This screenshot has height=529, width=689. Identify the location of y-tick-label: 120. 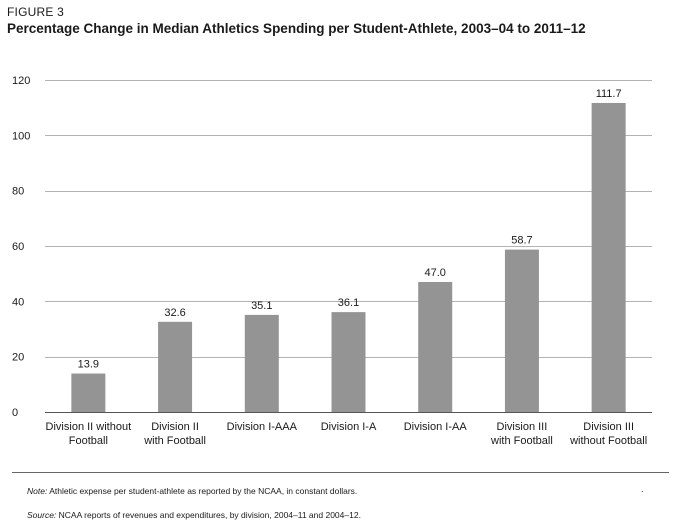
(21, 81).